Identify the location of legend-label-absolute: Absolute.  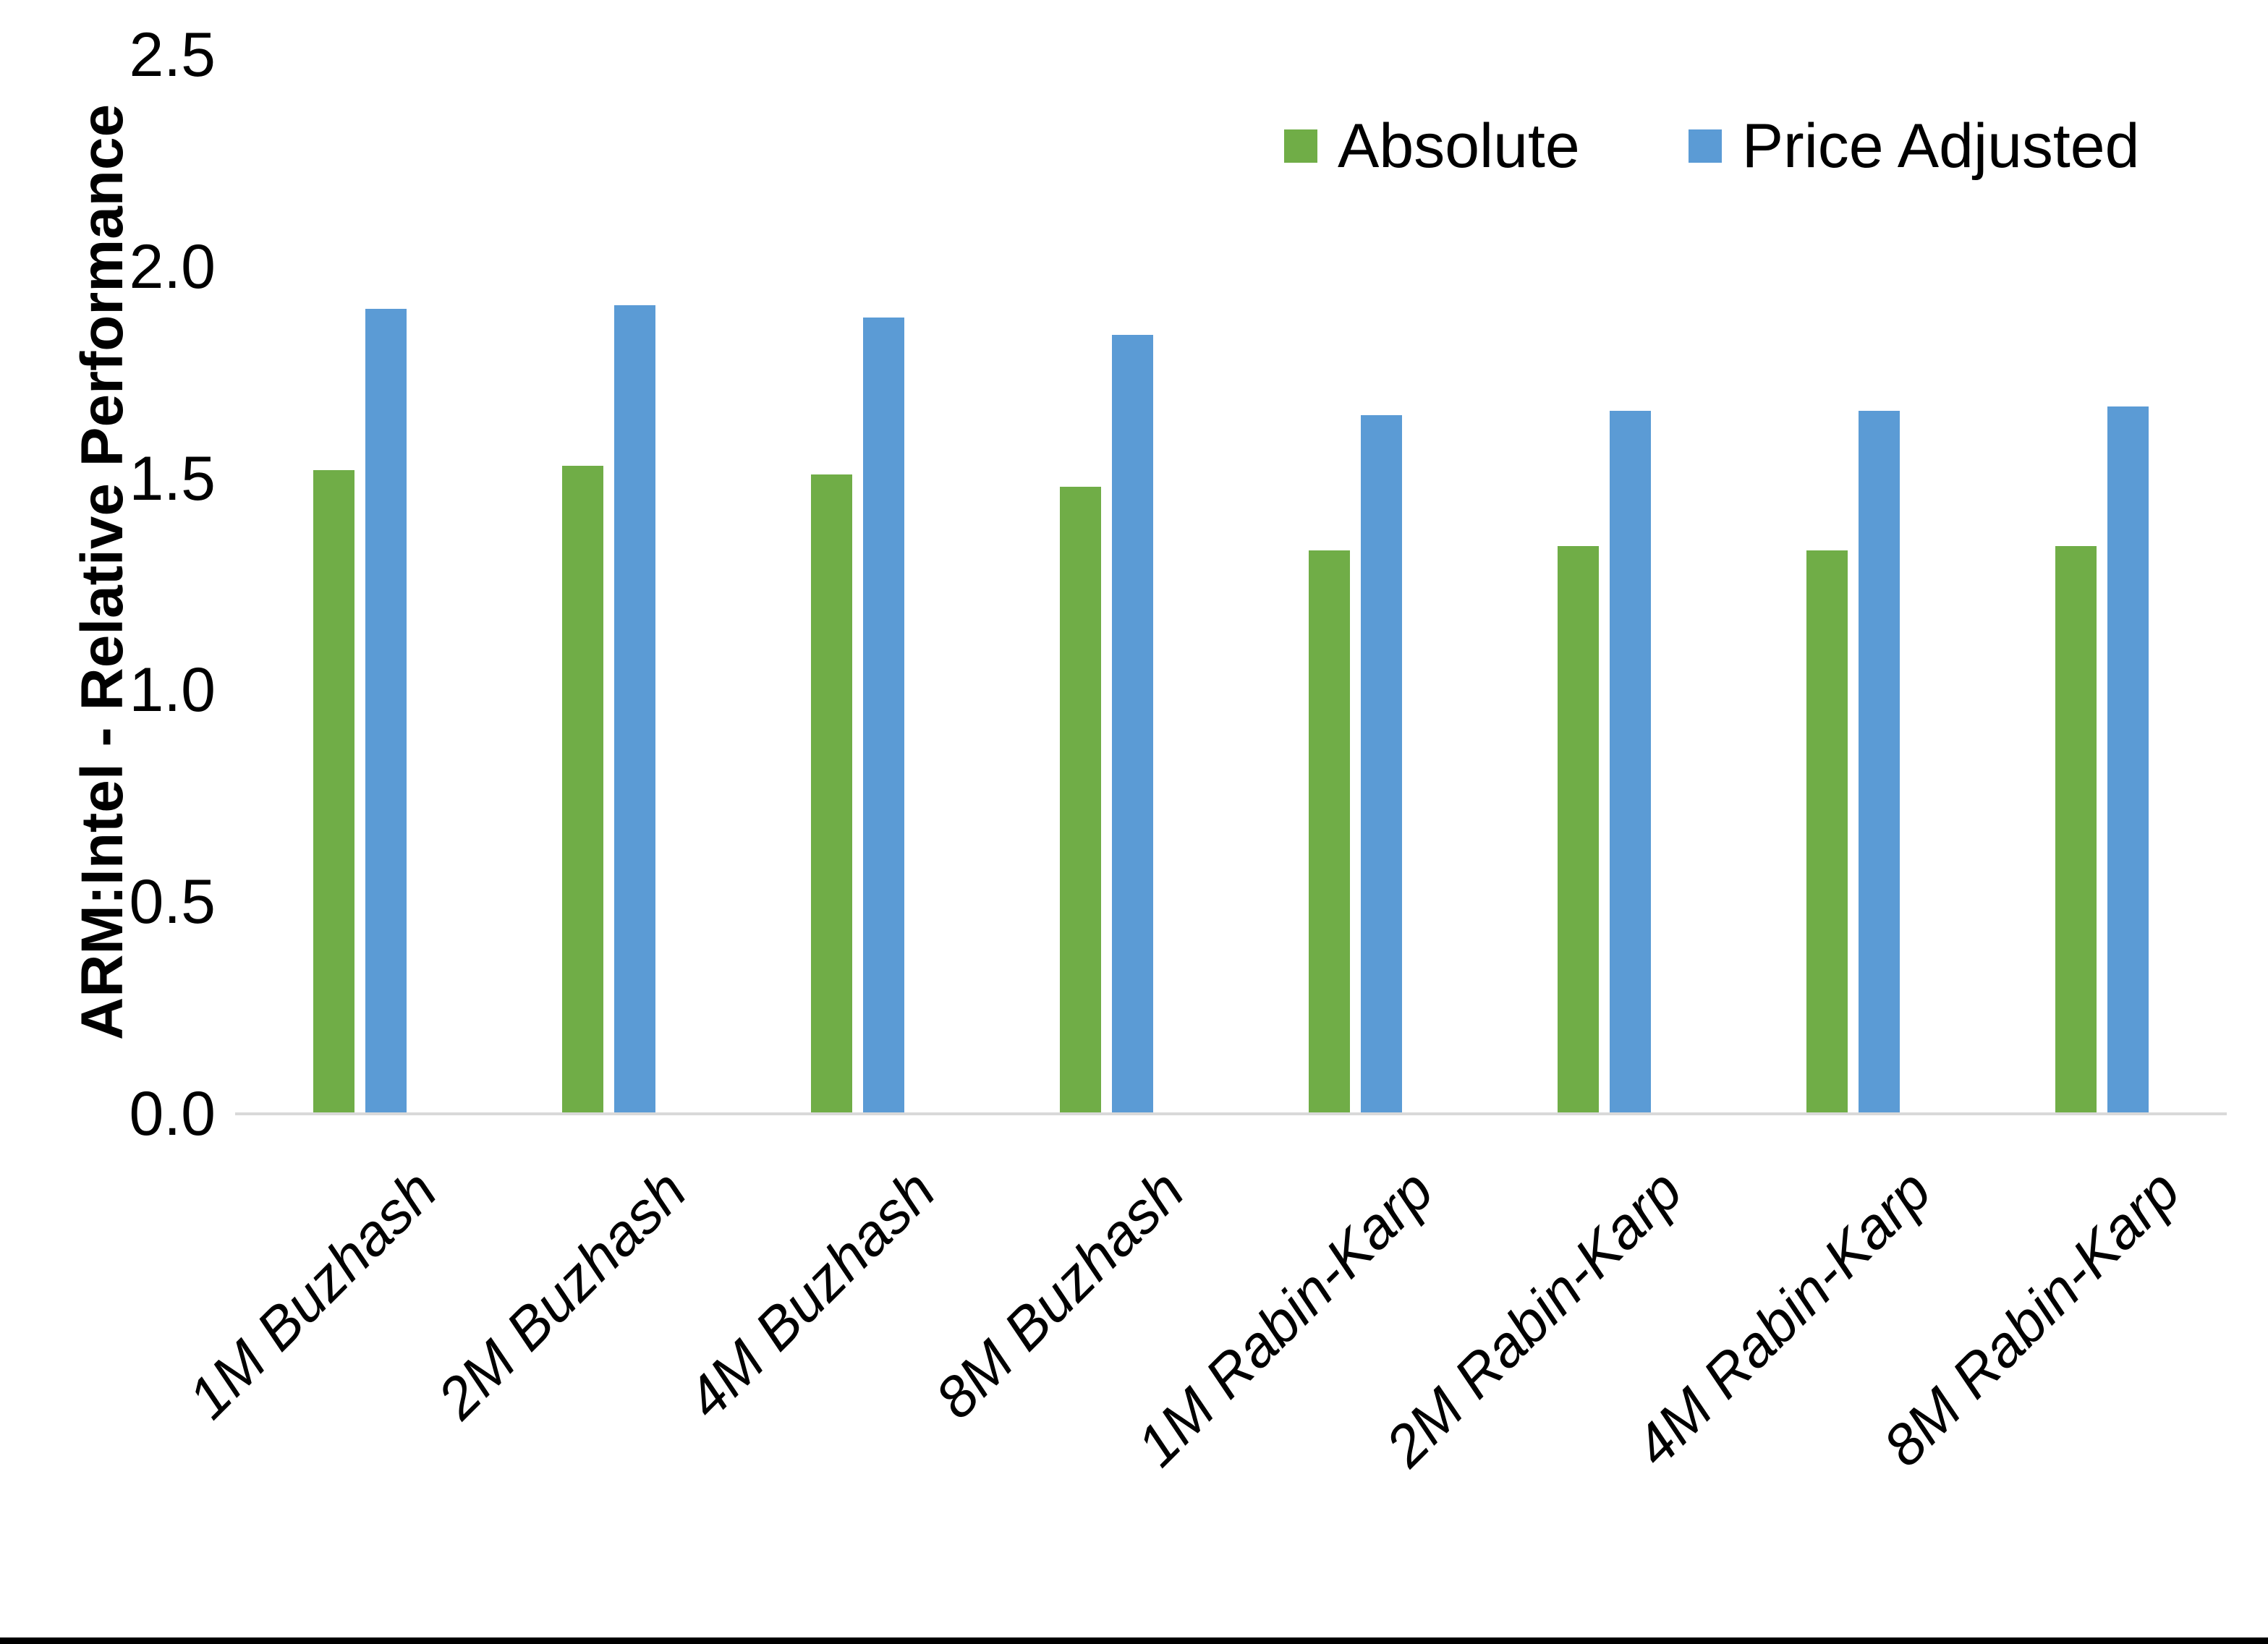
(1459, 146).